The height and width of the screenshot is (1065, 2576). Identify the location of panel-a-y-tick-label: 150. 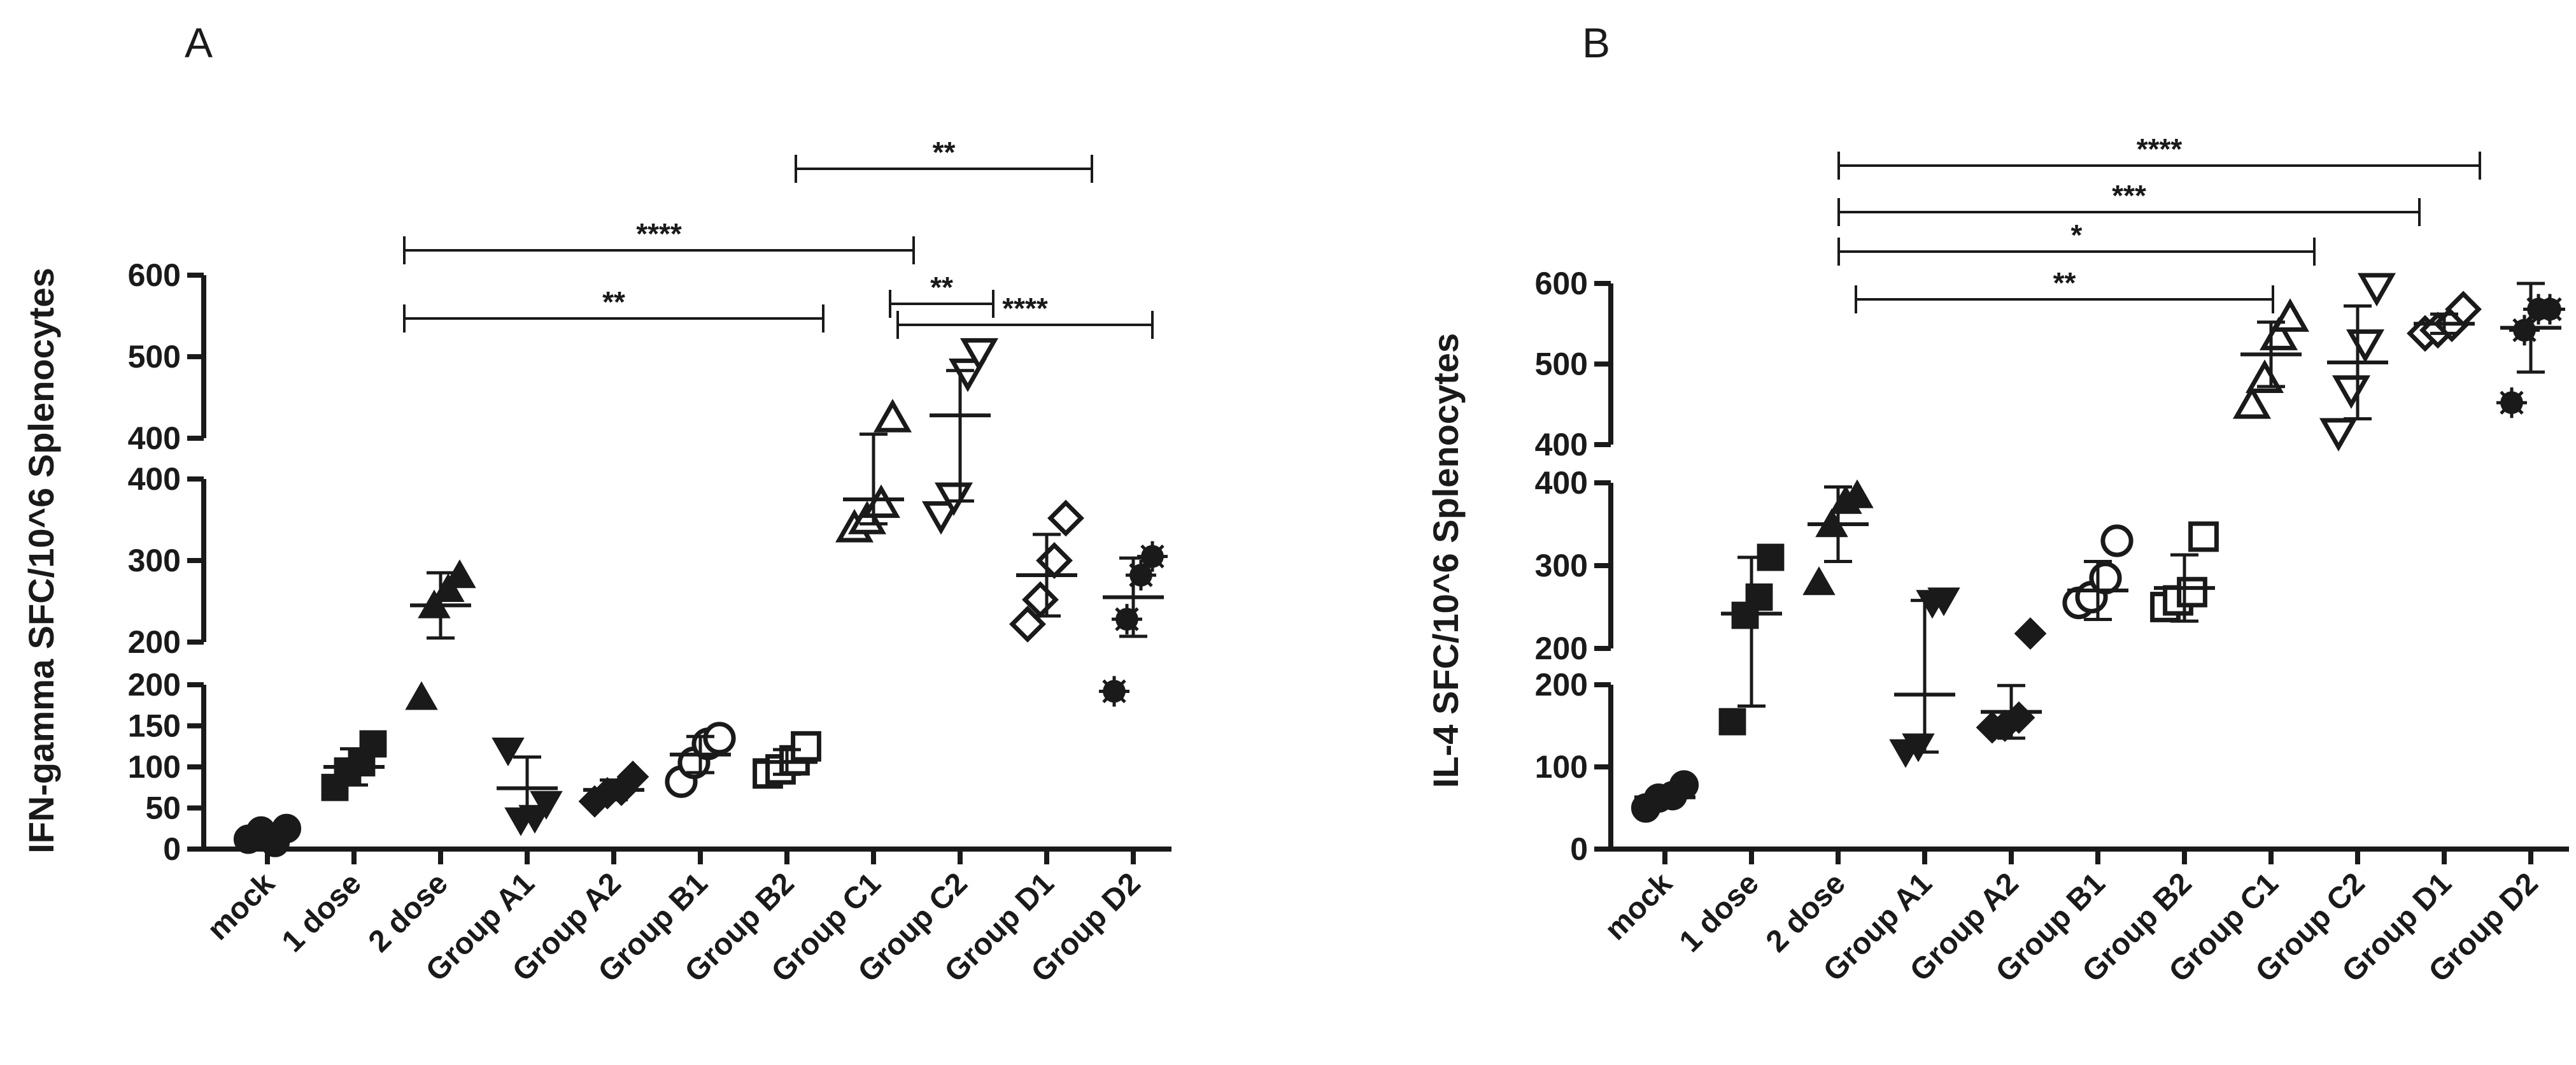
(154, 726).